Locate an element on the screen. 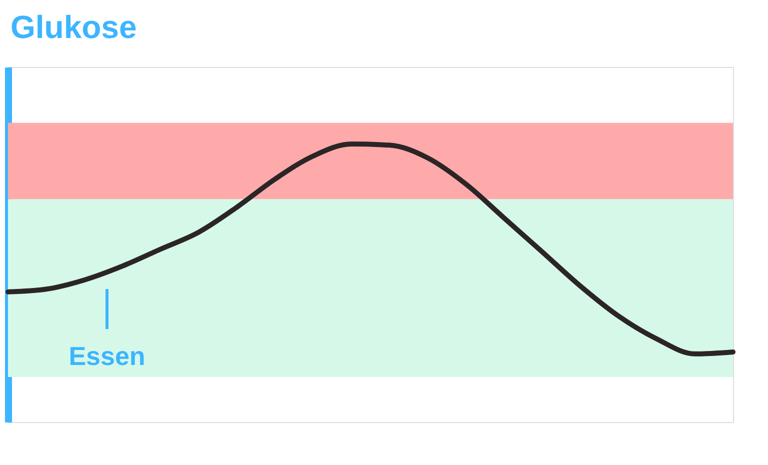 The width and height of the screenshot is (768, 465). annotation: Essen is located at coordinates (107, 356).